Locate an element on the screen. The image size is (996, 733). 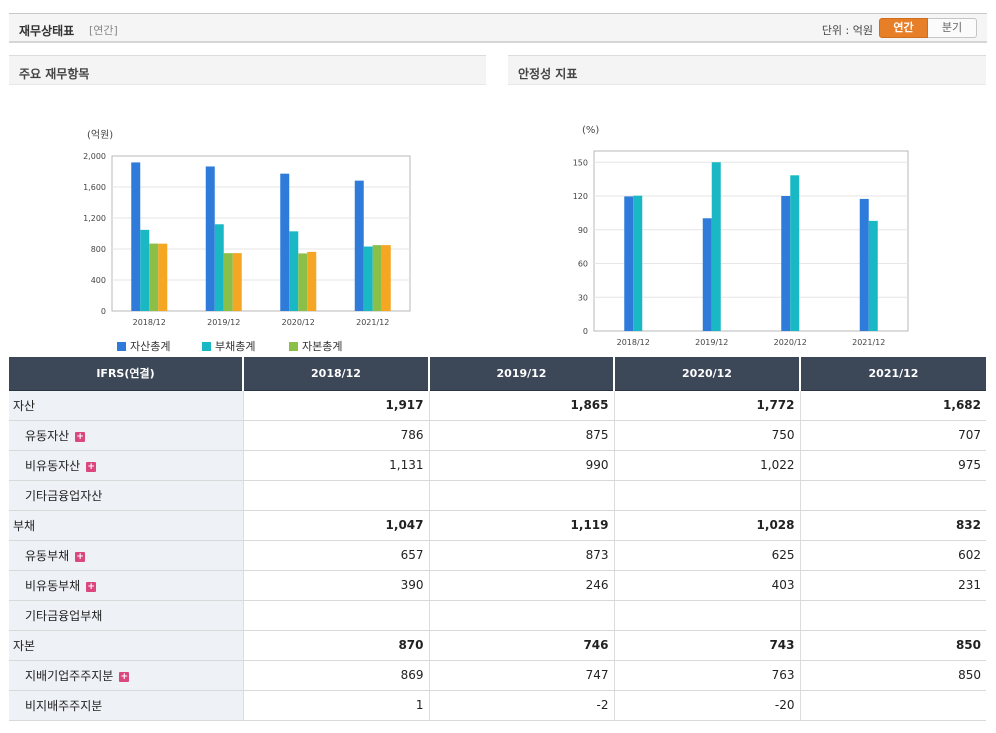
table-row: 유동자산 +786 875 750 707 is located at coordinates (497, 435).